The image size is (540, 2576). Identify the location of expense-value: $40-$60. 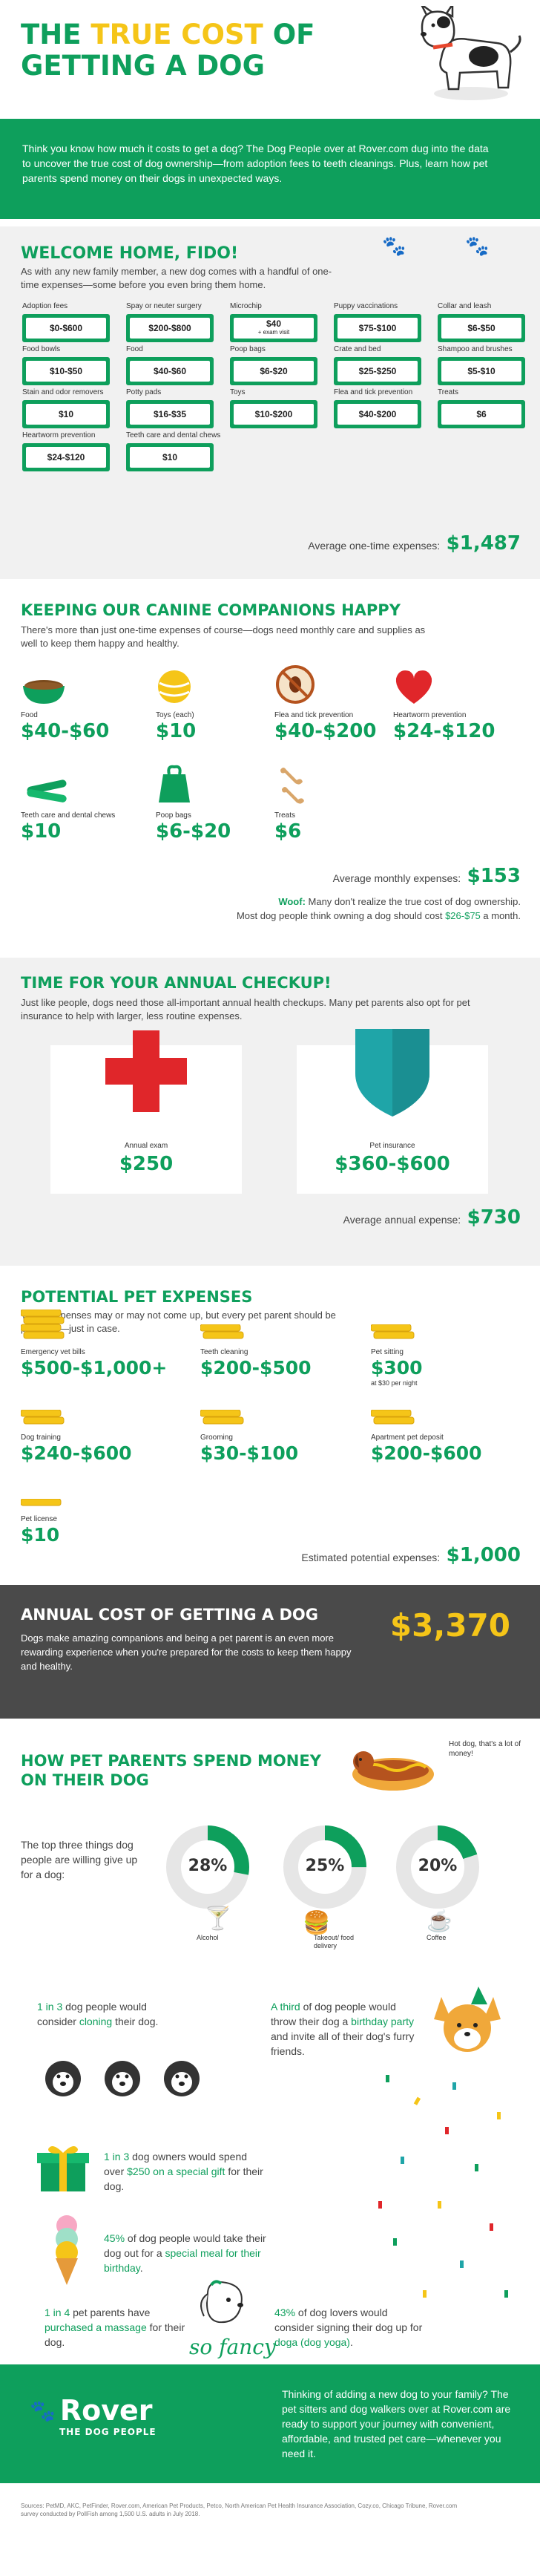
(170, 372).